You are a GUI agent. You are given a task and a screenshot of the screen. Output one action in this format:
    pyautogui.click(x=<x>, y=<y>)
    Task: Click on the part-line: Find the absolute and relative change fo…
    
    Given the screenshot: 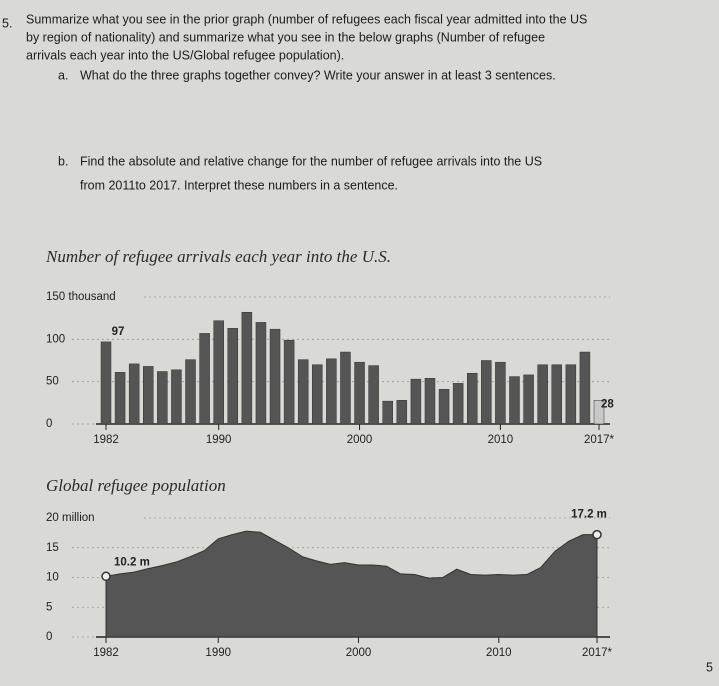 What is the action you would take?
    pyautogui.click(x=311, y=161)
    